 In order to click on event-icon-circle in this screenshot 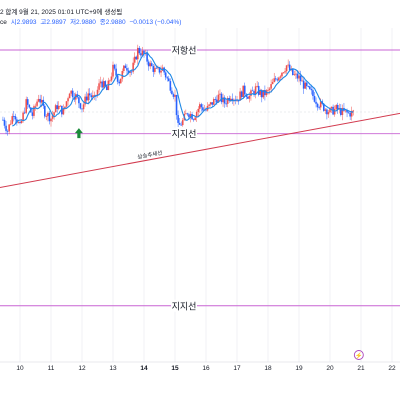, I will do `click(358, 355)`.